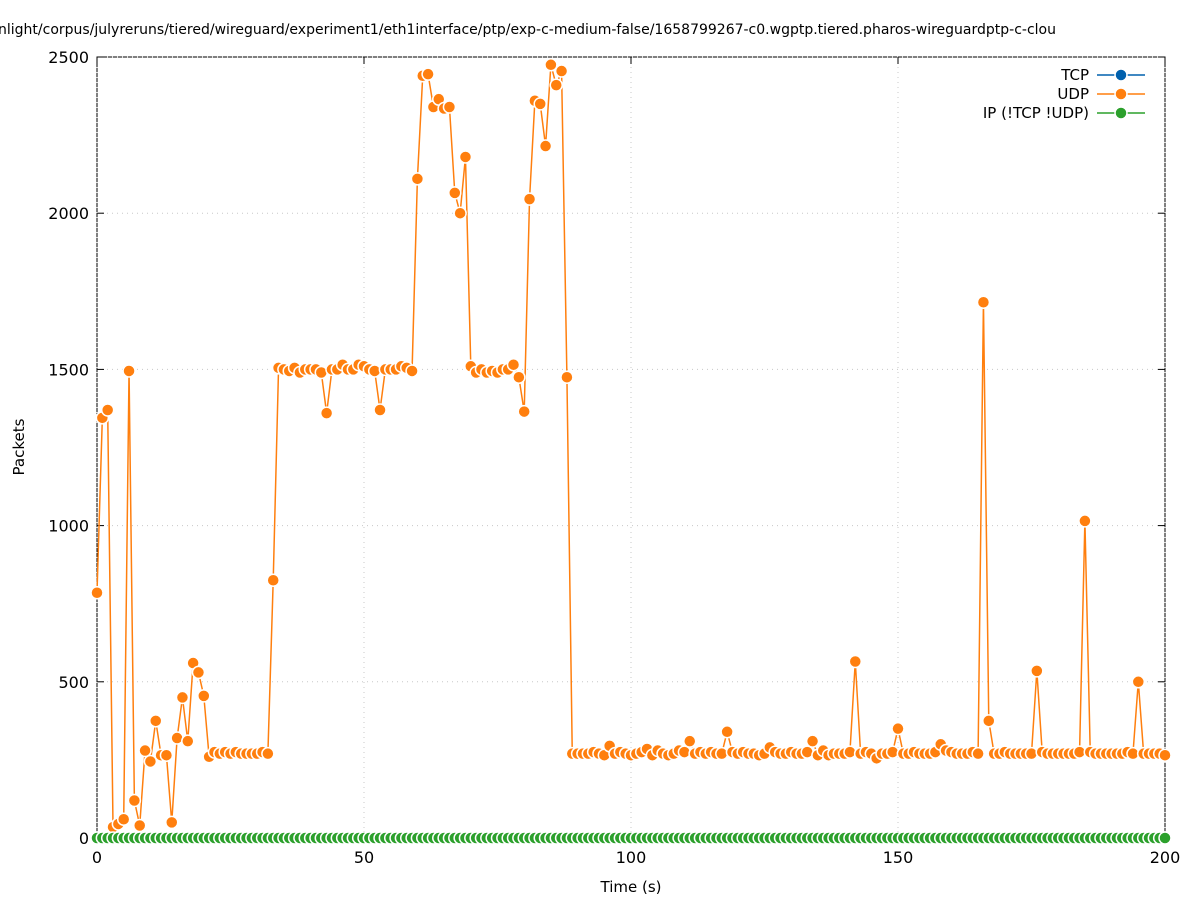 This screenshot has width=1197, height=900. I want to click on legend-label: TCP, so click(1074, 75).